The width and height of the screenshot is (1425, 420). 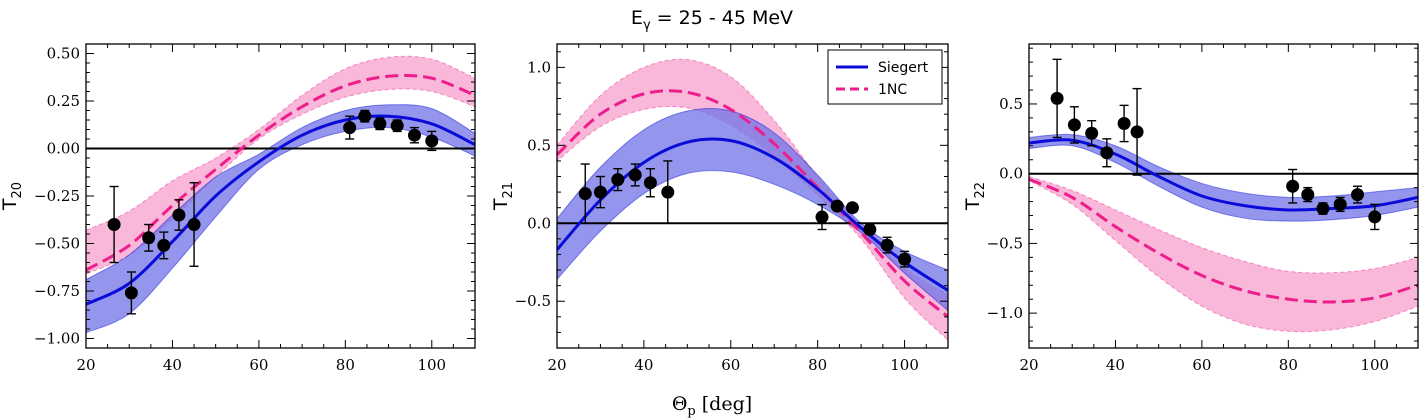 What do you see at coordinates (892, 90) in the screenshot?
I see `legend-label-onenc: 1NC` at bounding box center [892, 90].